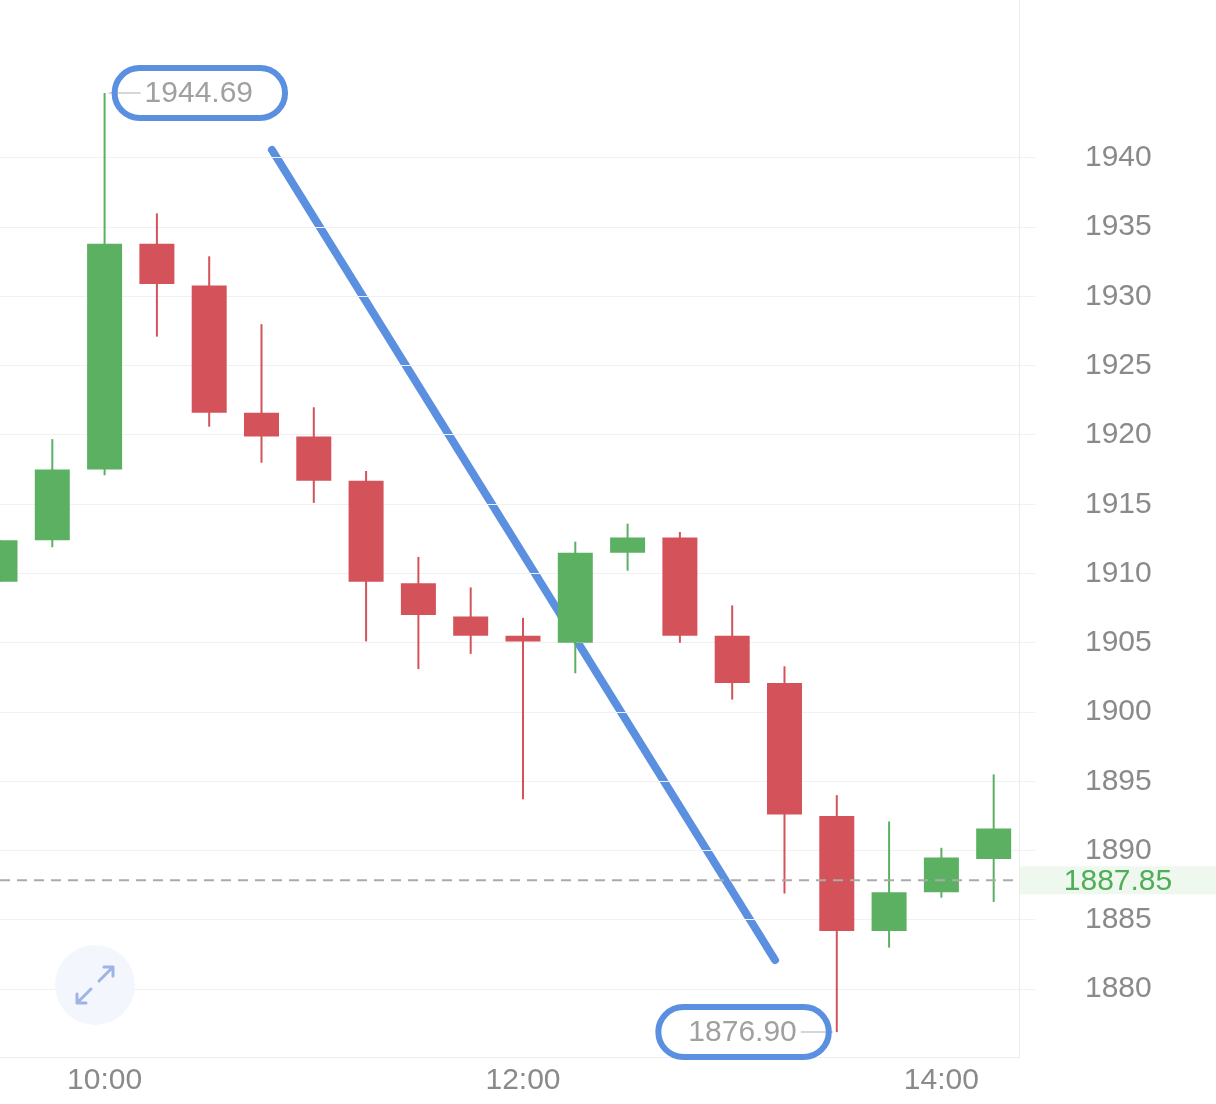 This screenshot has width=1216, height=1104. I want to click on y-tick-label: 1915, so click(1118, 502).